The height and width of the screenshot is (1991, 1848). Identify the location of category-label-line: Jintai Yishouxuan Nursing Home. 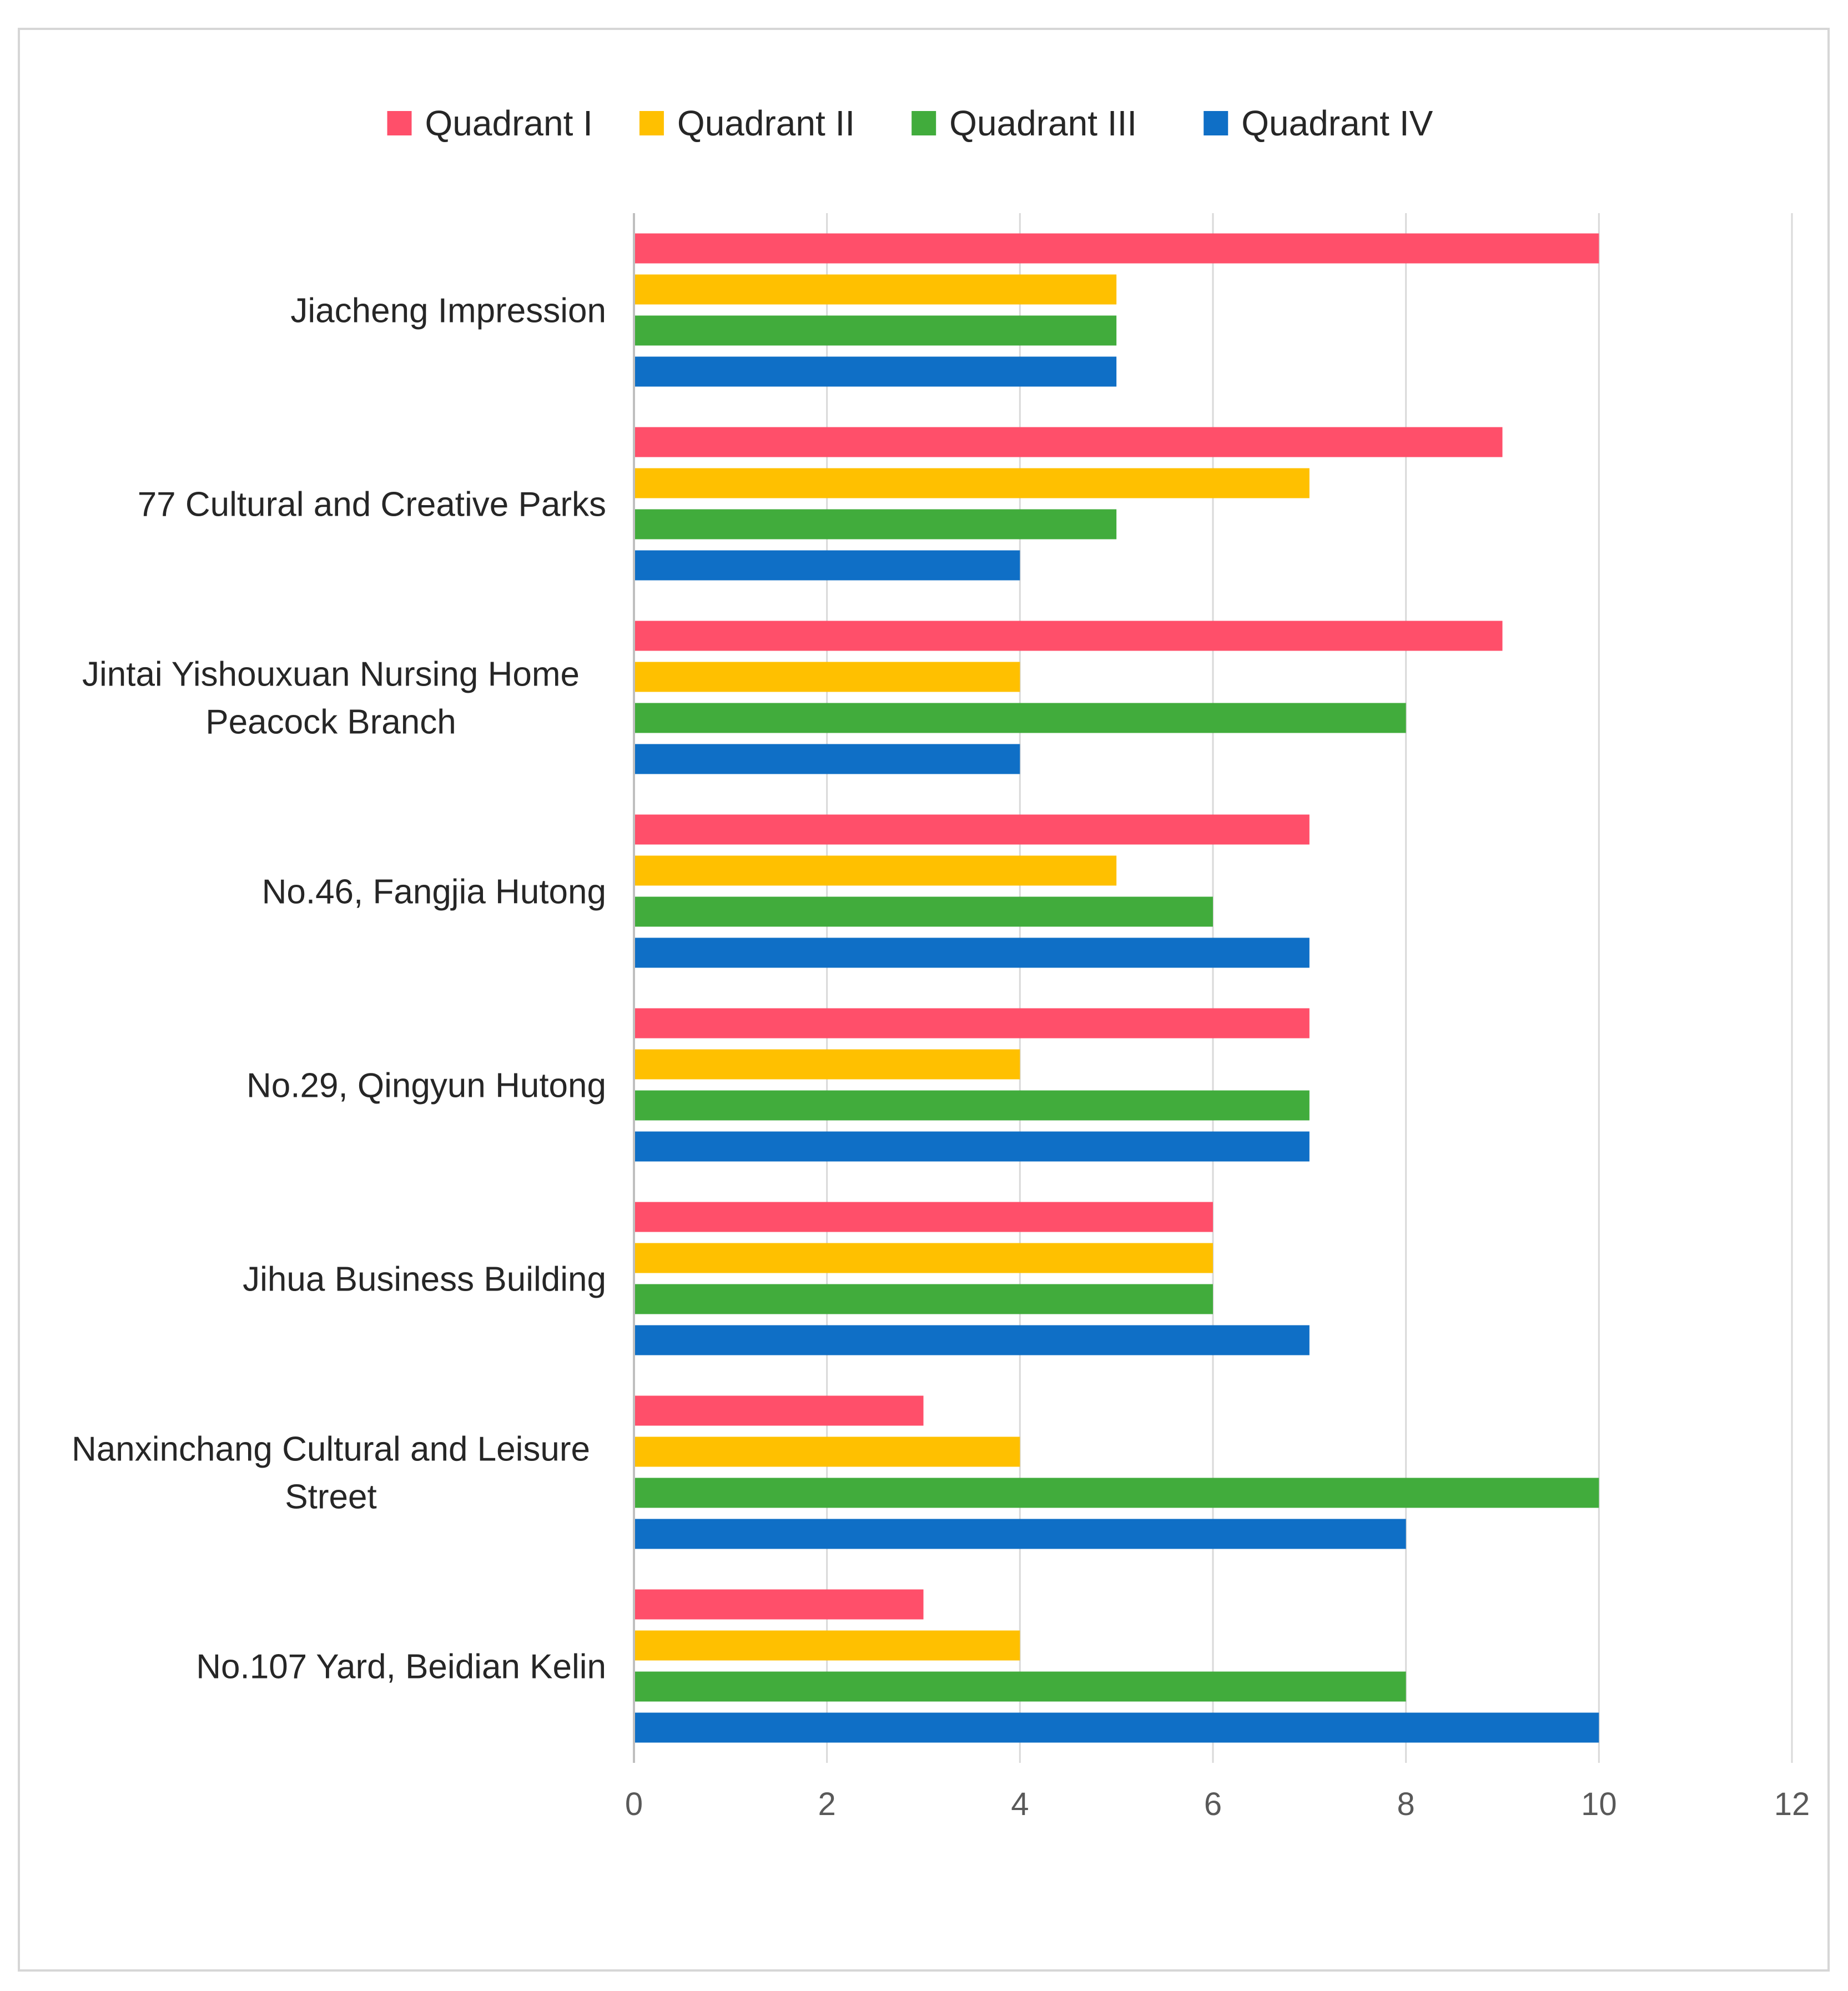
(331, 675).